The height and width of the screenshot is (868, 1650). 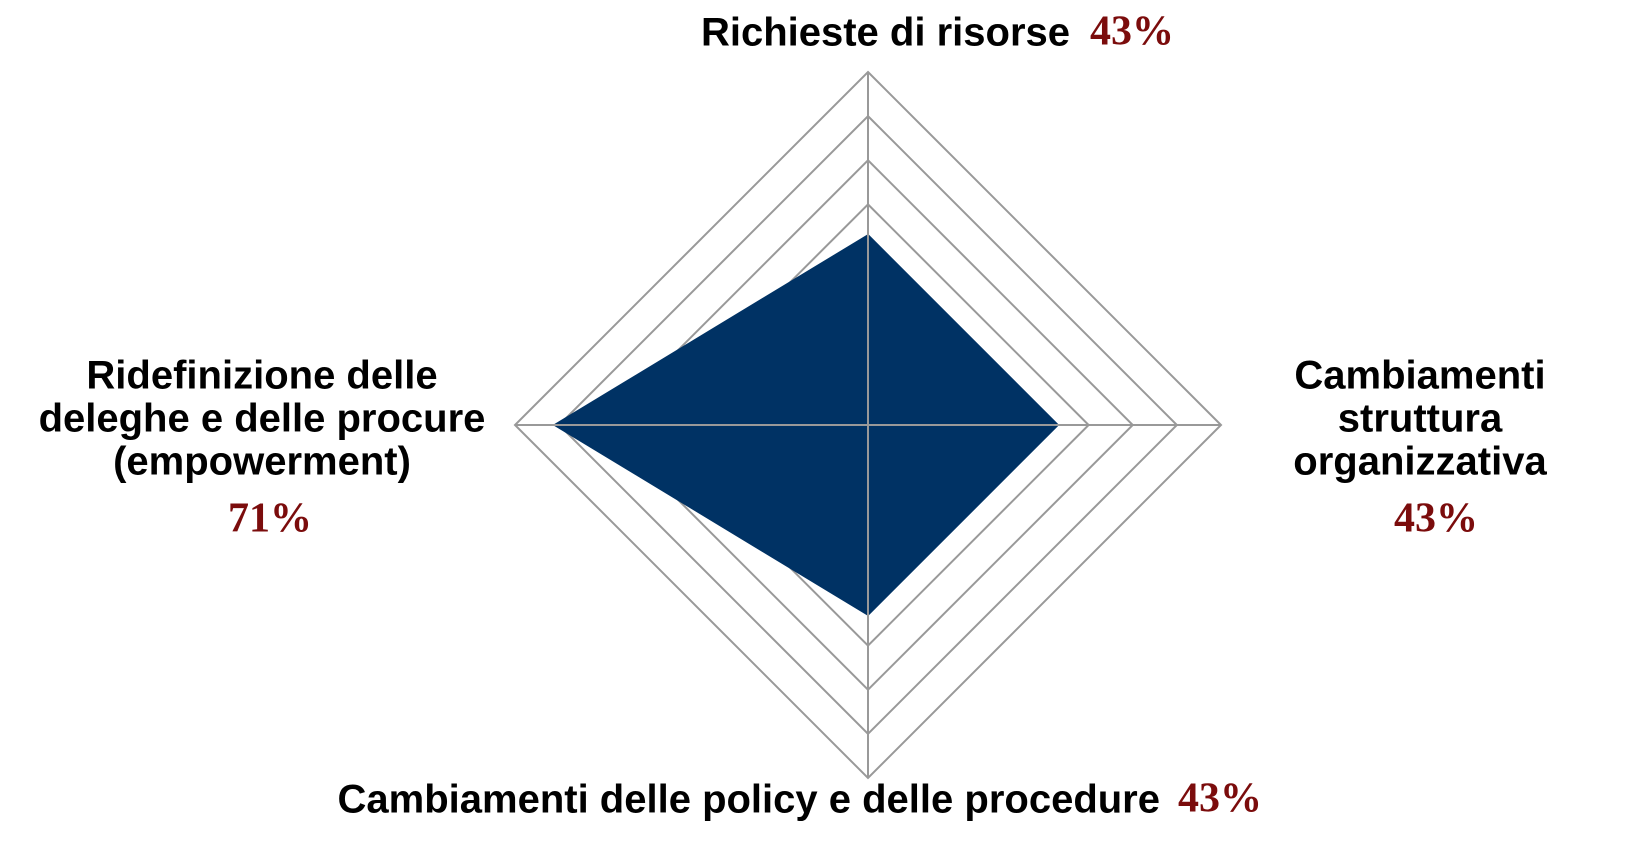 I want to click on category-label: Richieste di risorse, so click(x=885, y=33).